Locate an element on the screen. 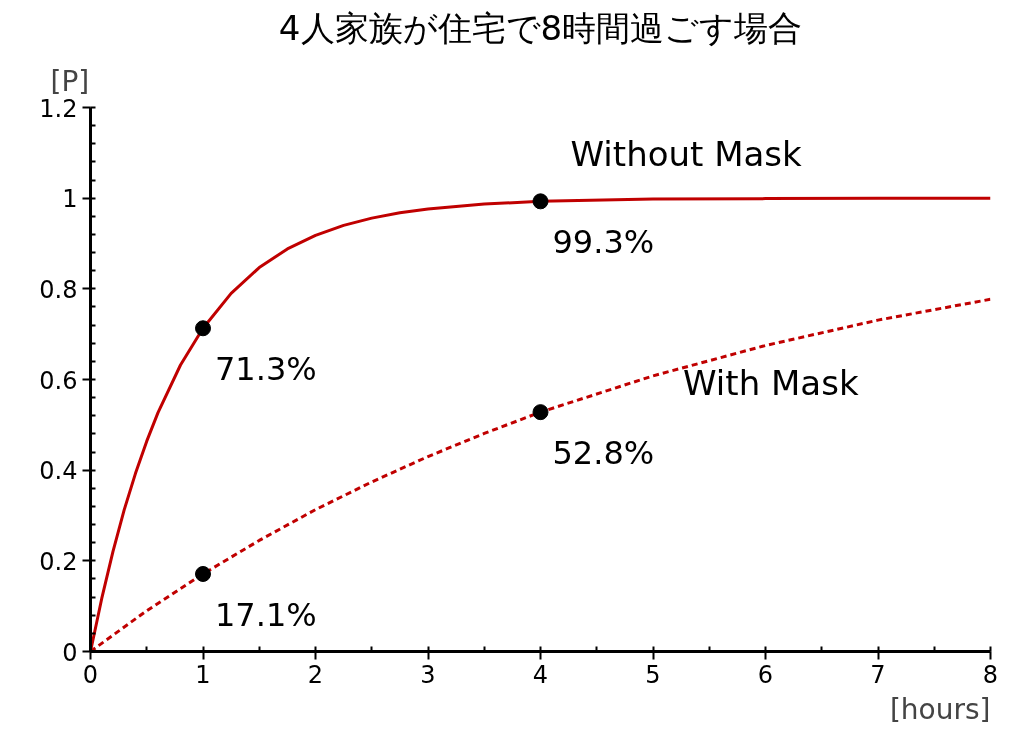 Image resolution: width=1030 pixels, height=739 pixels. x-tick-label: 1 is located at coordinates (203, 674).